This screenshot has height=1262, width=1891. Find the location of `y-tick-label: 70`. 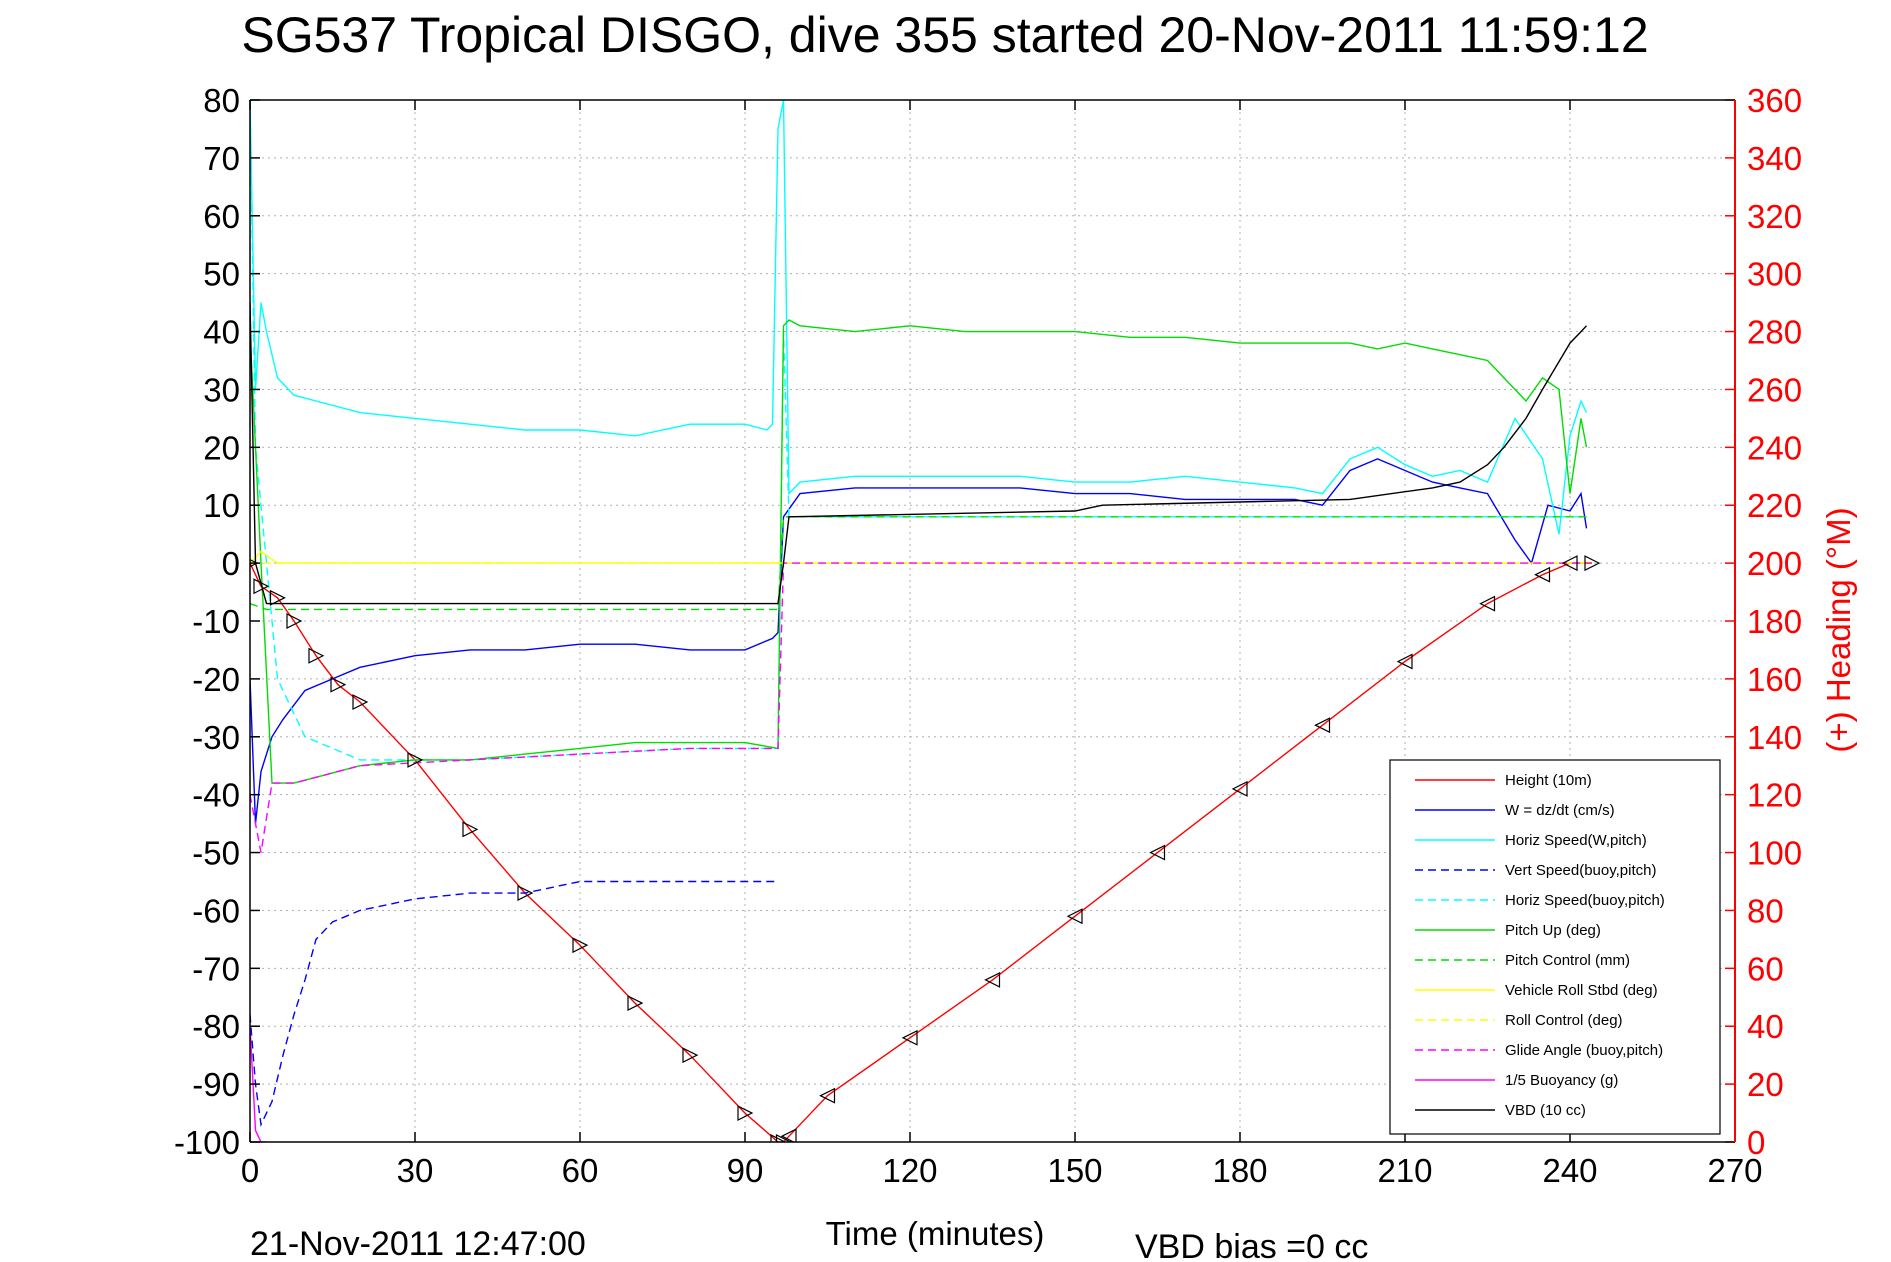

y-tick-label: 70 is located at coordinates (221, 158).